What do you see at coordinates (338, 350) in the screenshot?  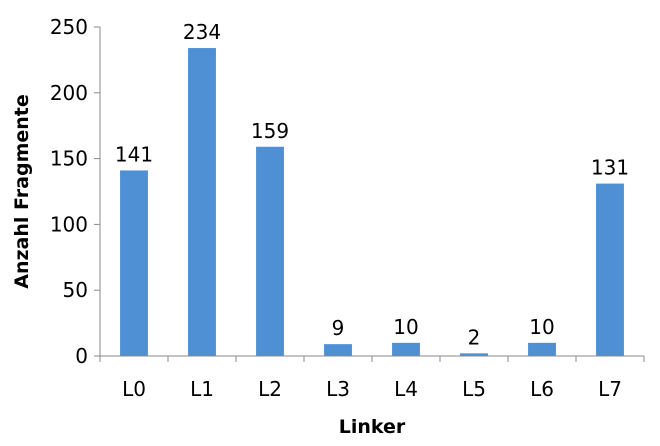 I see `bar-l3` at bounding box center [338, 350].